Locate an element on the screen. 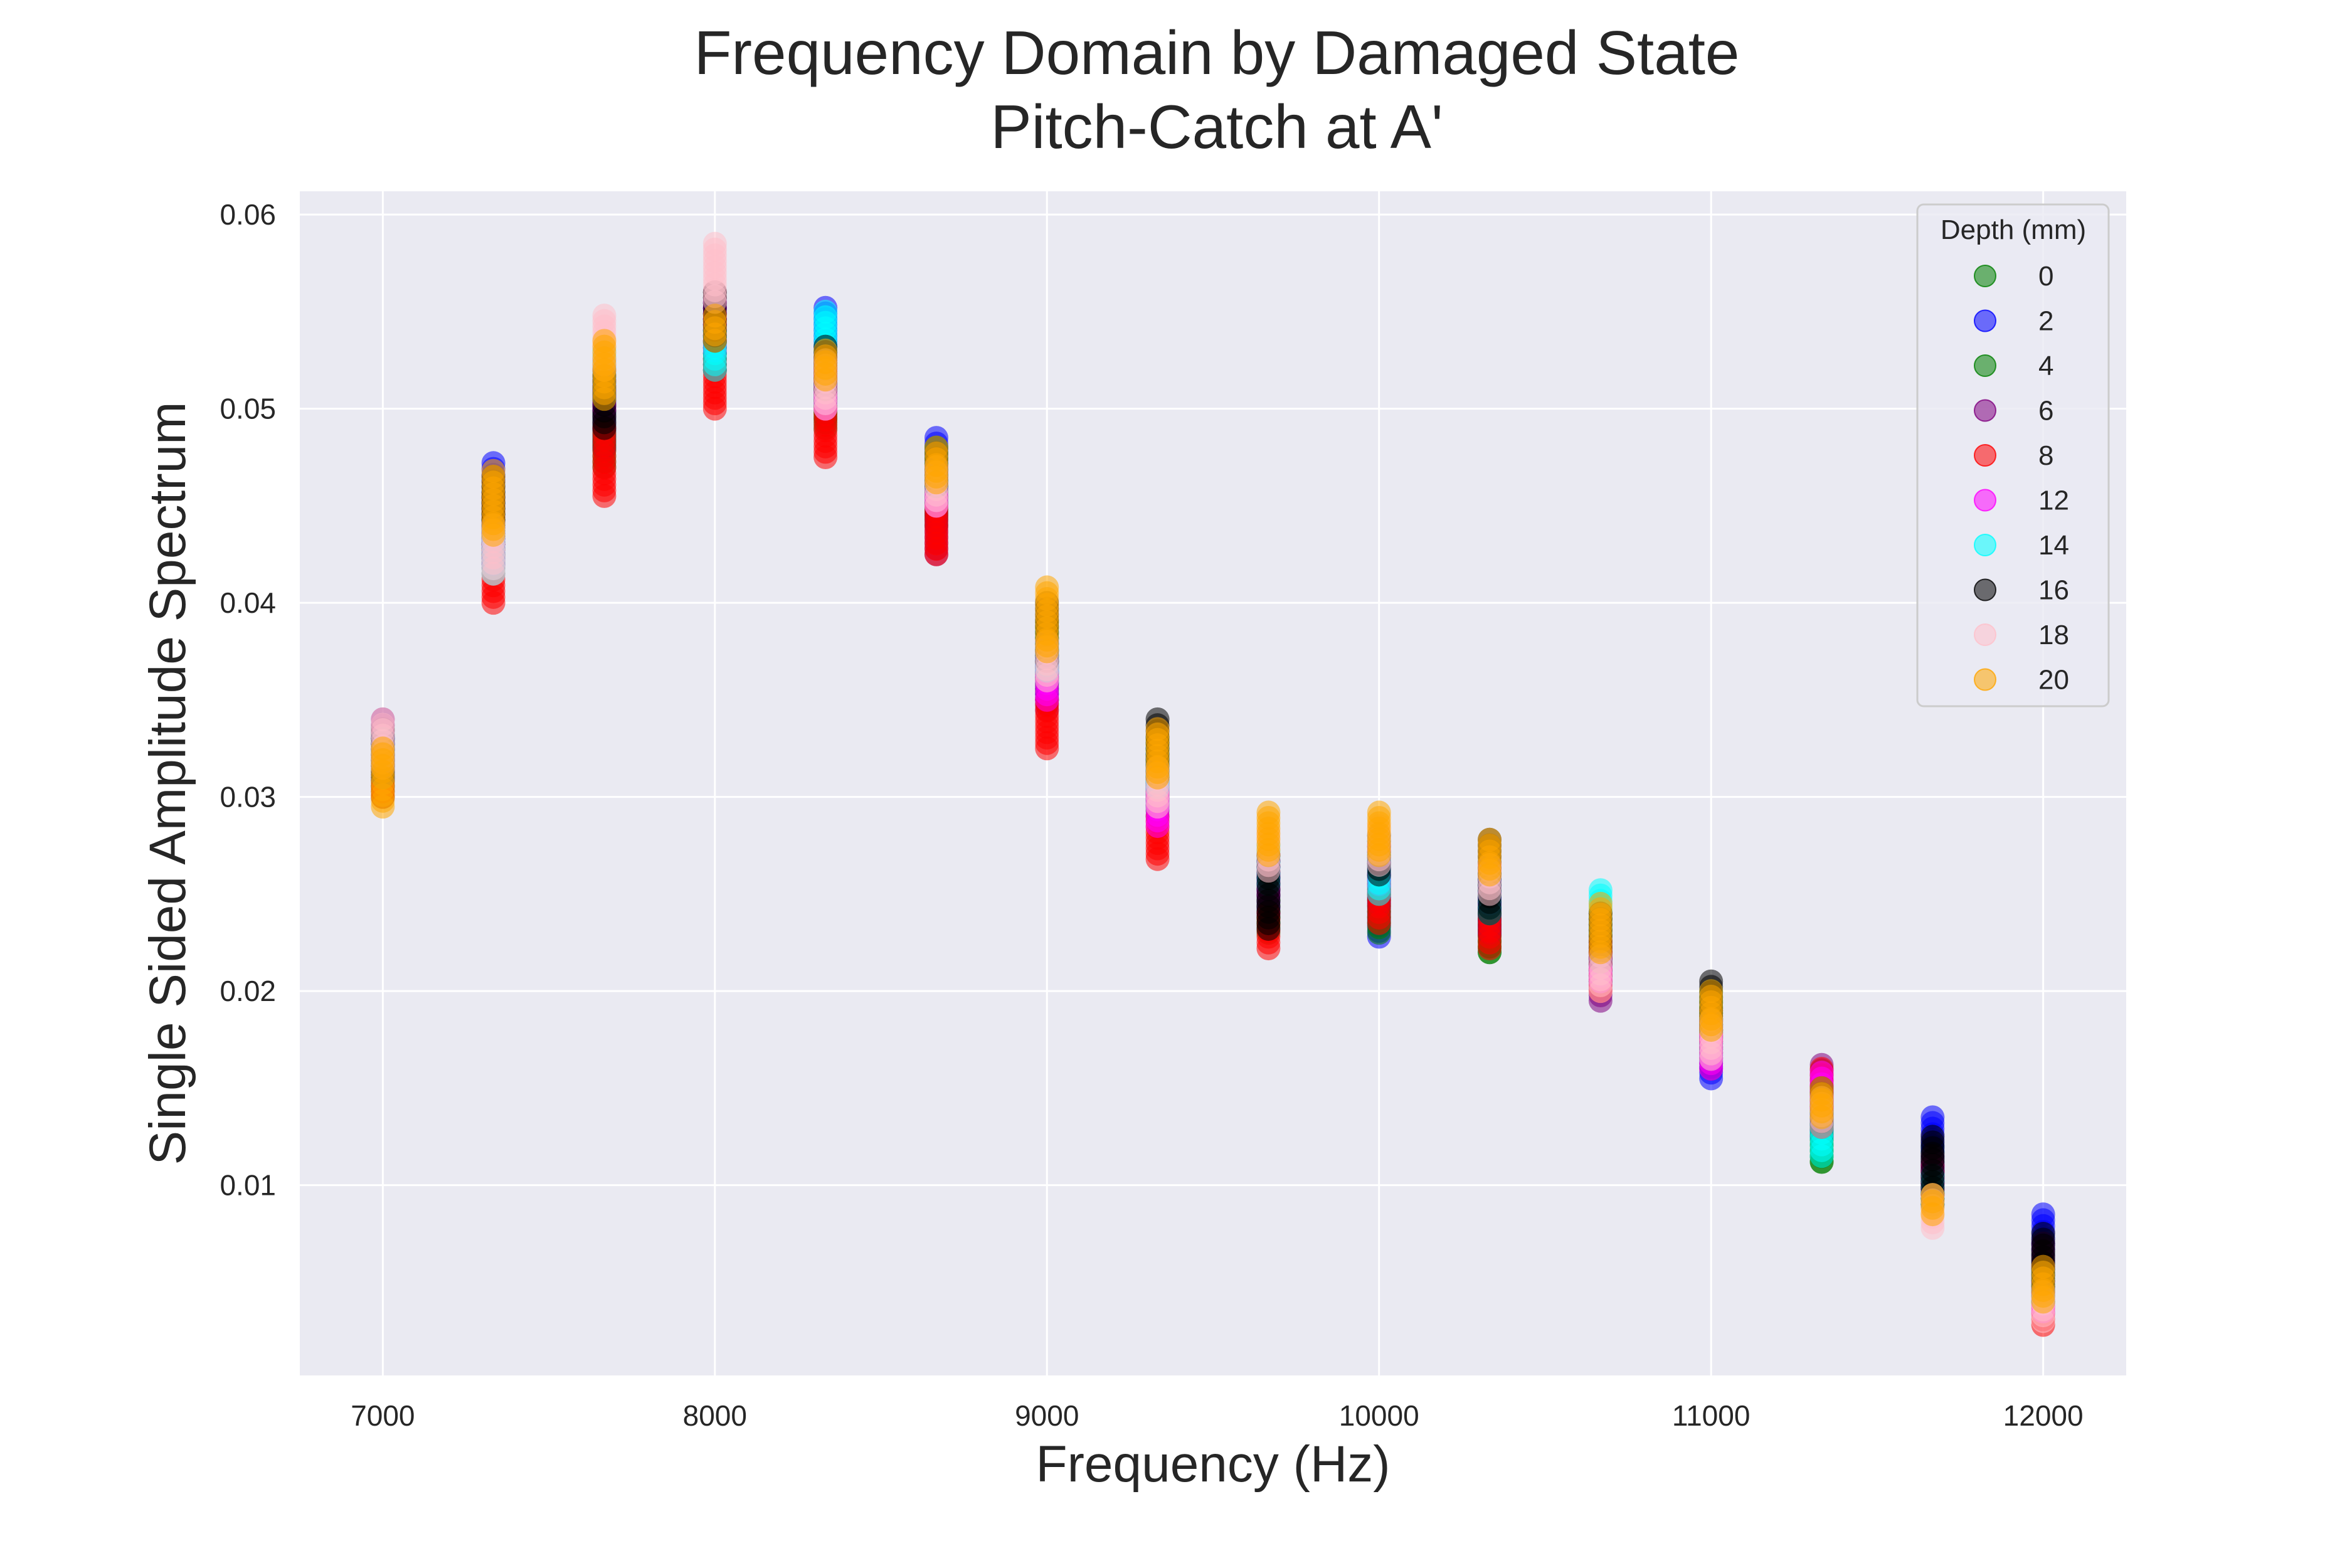 This screenshot has height=1568, width=2352. legend-label: 4 is located at coordinates (2045, 366).